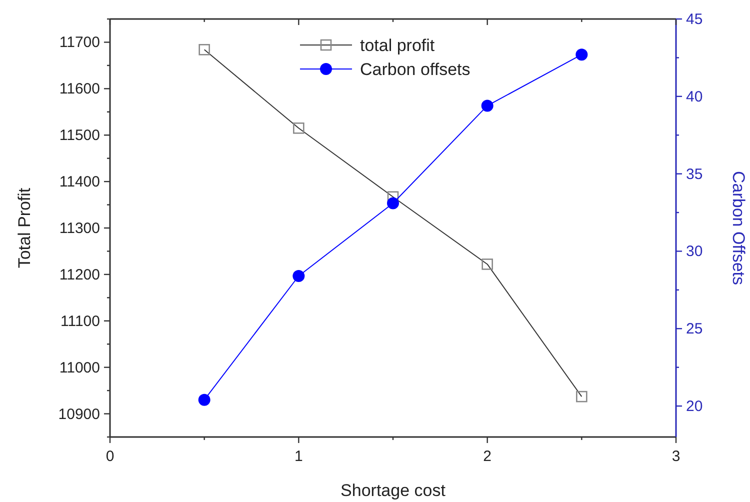 The image size is (750, 502). What do you see at coordinates (487, 456) in the screenshot?
I see `x-tick-label: 2` at bounding box center [487, 456].